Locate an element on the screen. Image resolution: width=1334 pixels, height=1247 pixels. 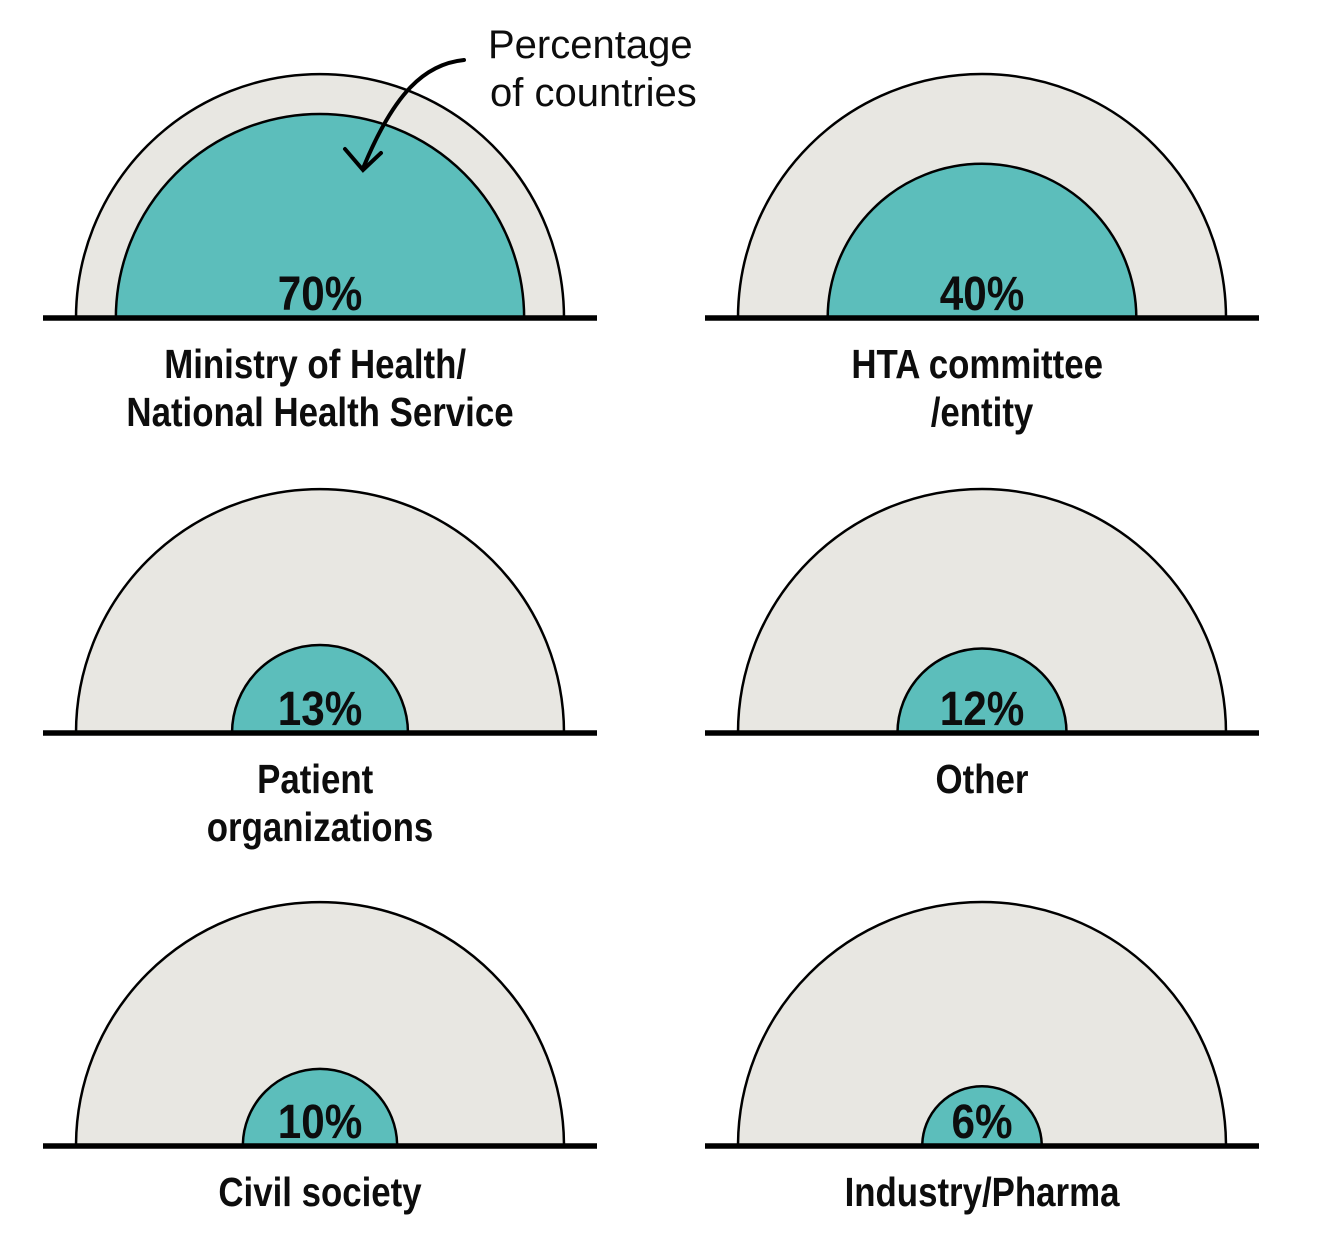
gauge-category-label: Civil society is located at coordinates (319, 1192).